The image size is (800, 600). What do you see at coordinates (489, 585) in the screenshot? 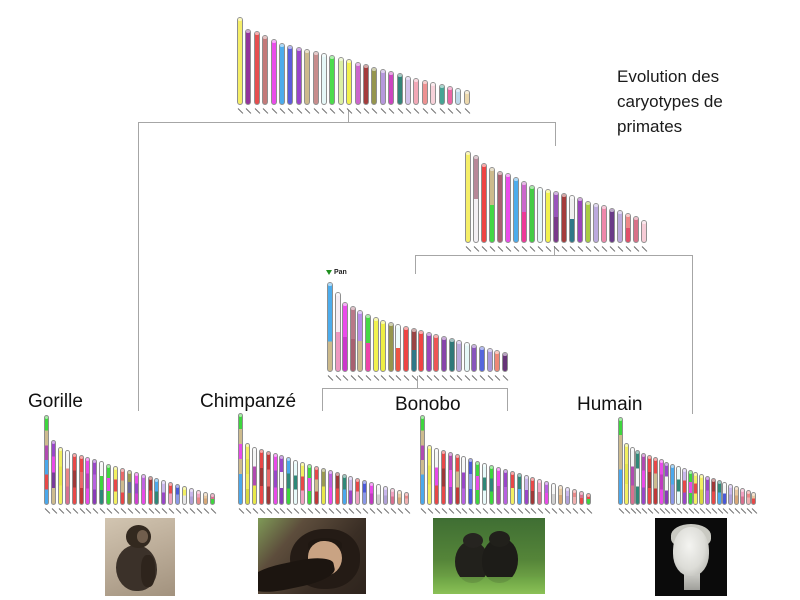
I see `bonobo-grass-shape` at bounding box center [489, 585].